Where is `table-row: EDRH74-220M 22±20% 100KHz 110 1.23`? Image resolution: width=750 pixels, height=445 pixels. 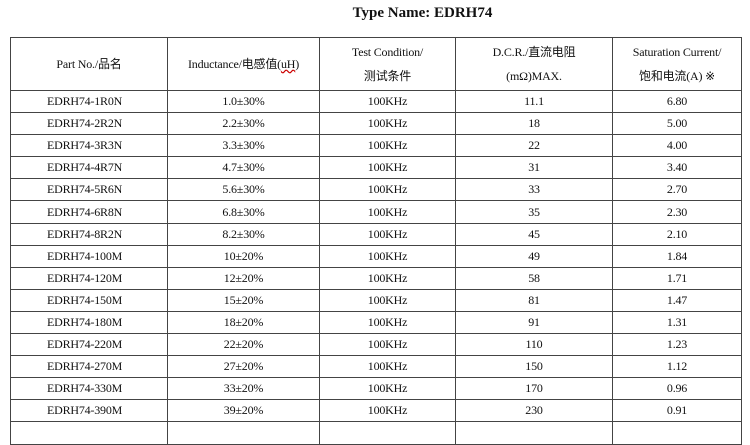 table-row: EDRH74-220M 22±20% 100KHz 110 1.23 is located at coordinates (376, 345).